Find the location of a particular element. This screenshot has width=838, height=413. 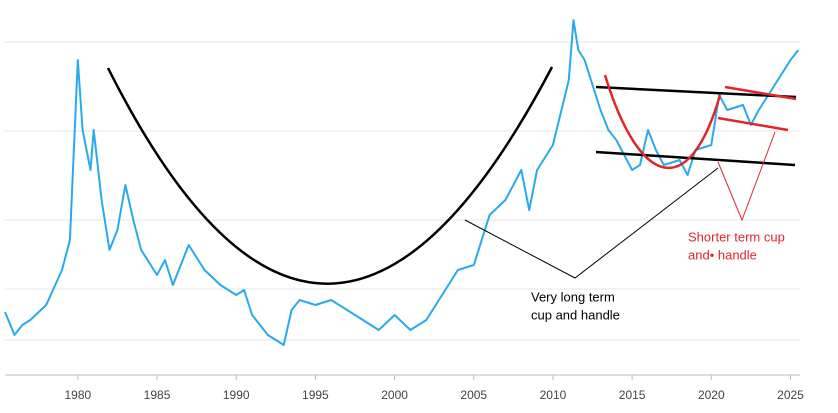

x-tick-label: 1980 is located at coordinates (77, 395).